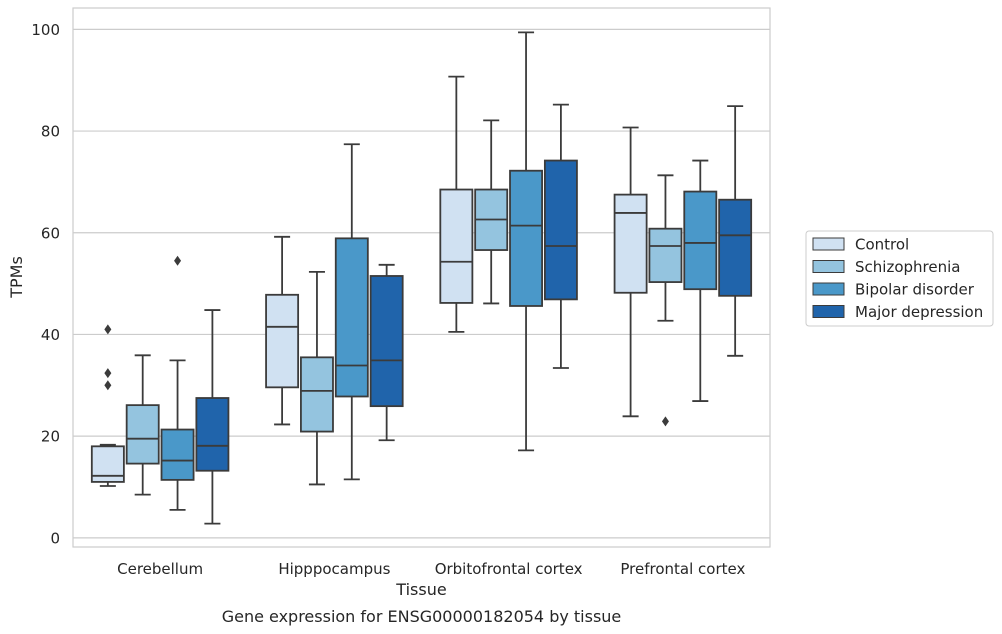  What do you see at coordinates (915, 290) in the screenshot?
I see `legend-label: Bipolar disorder` at bounding box center [915, 290].